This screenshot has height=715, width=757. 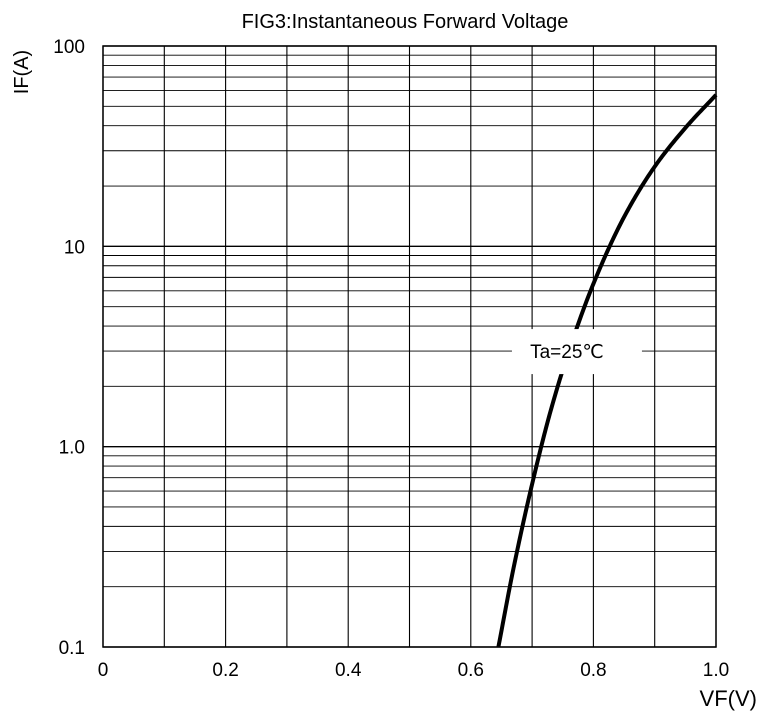 I want to click on x-tick-label: 0.4, so click(x=348, y=670).